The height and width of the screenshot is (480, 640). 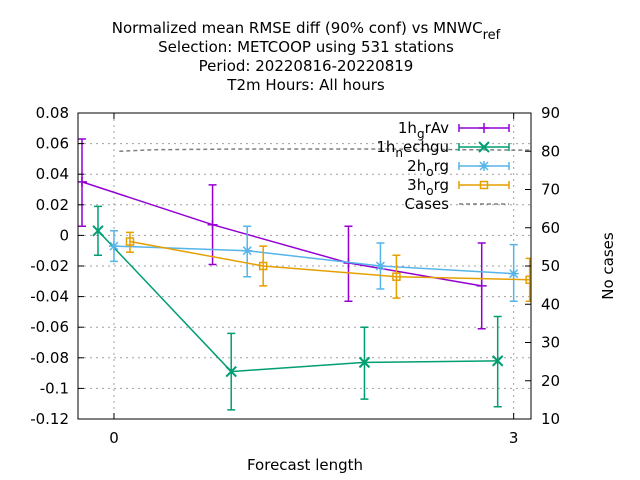 I want to click on title-subscript: ref, so click(x=492, y=35).